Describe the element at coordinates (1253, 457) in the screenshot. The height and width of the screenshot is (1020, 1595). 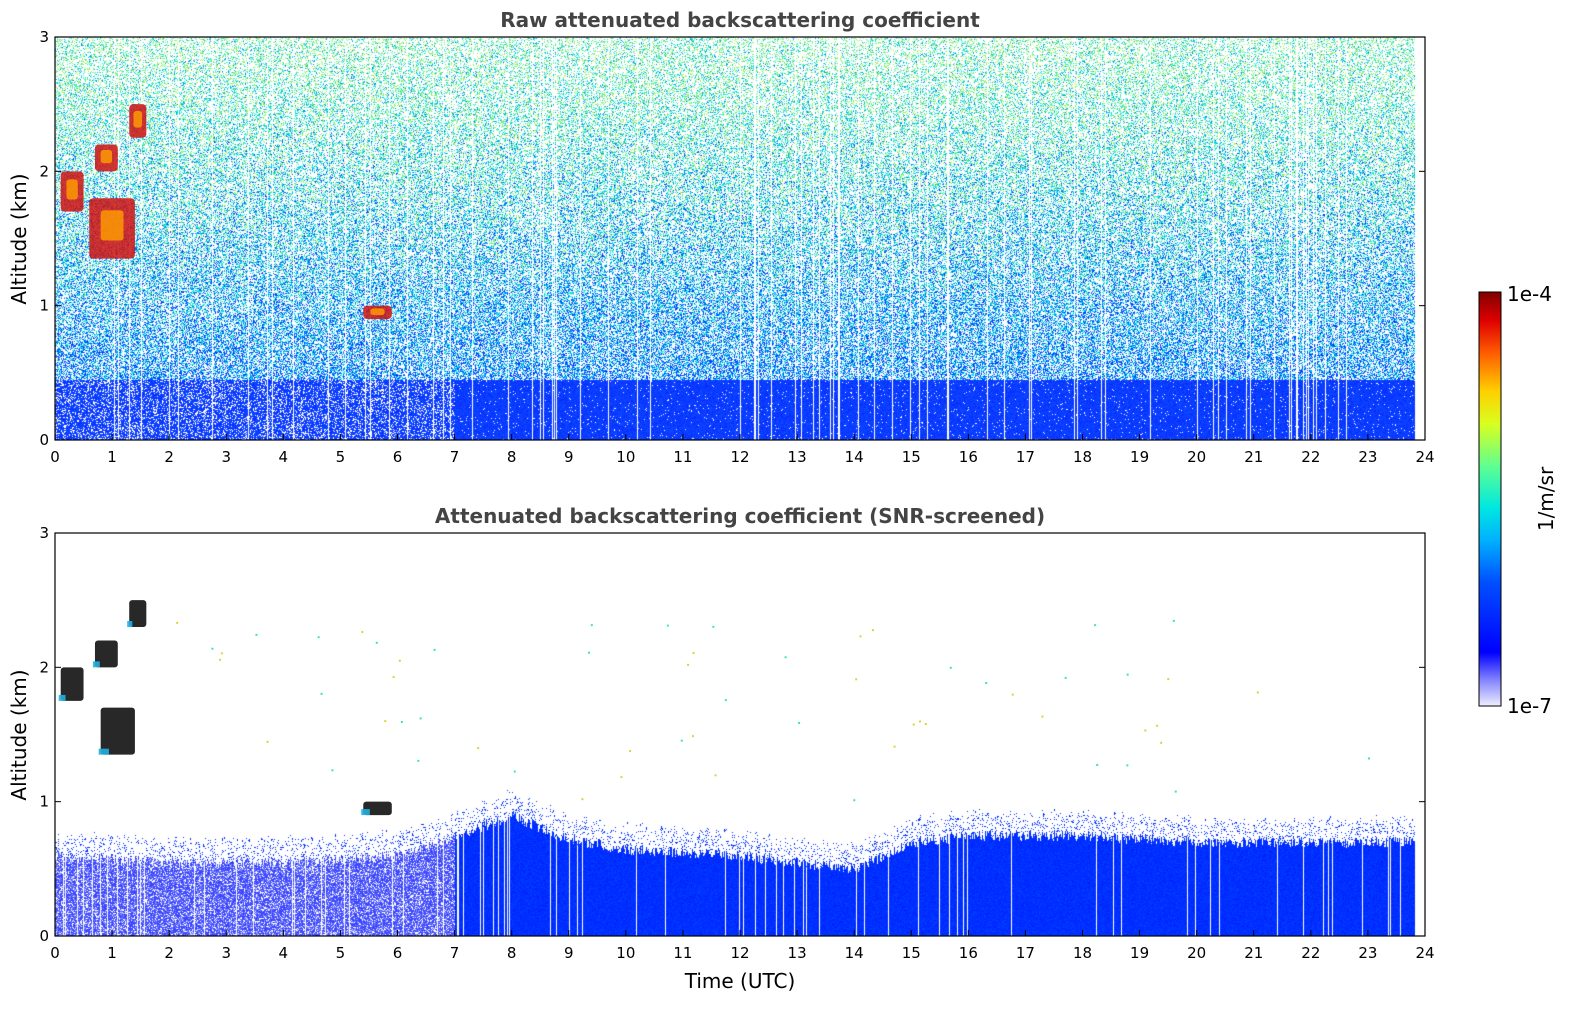
I see `x-tick-label: 21` at that location.